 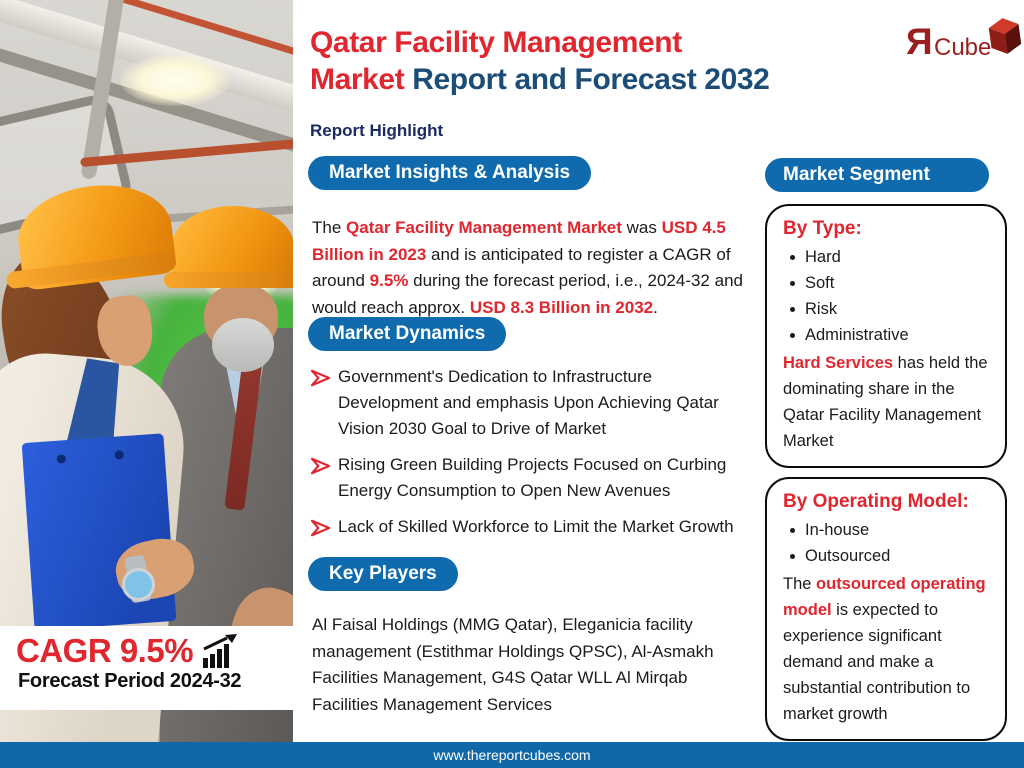 What do you see at coordinates (887, 257) in the screenshot?
I see `type-item: Hard` at bounding box center [887, 257].